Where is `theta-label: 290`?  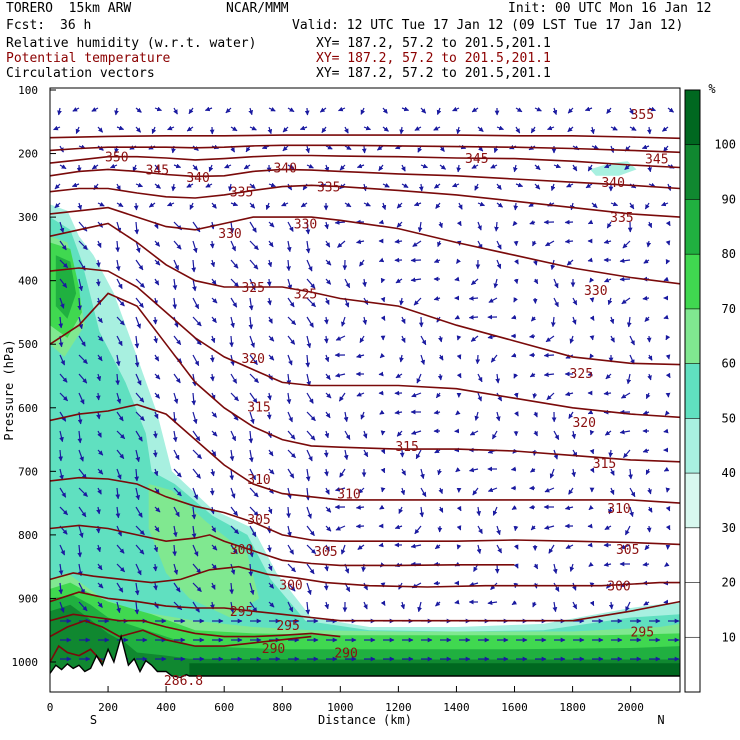
theta-label: 290 is located at coordinates (273, 649).